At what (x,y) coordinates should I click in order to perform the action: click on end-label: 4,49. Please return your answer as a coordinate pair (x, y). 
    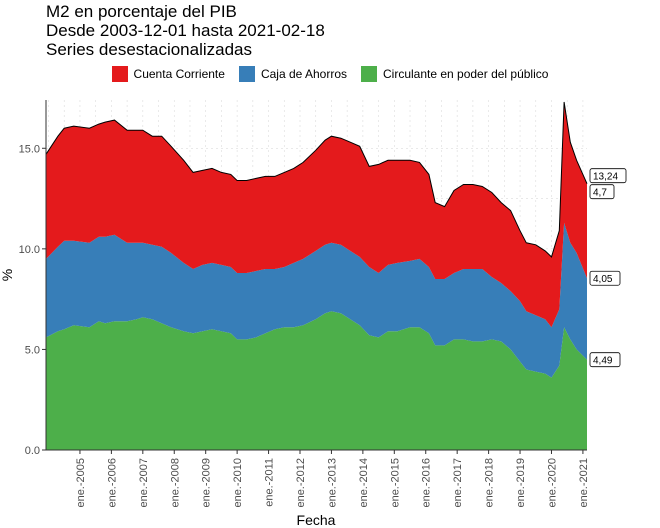
    Looking at the image, I should click on (603, 361).